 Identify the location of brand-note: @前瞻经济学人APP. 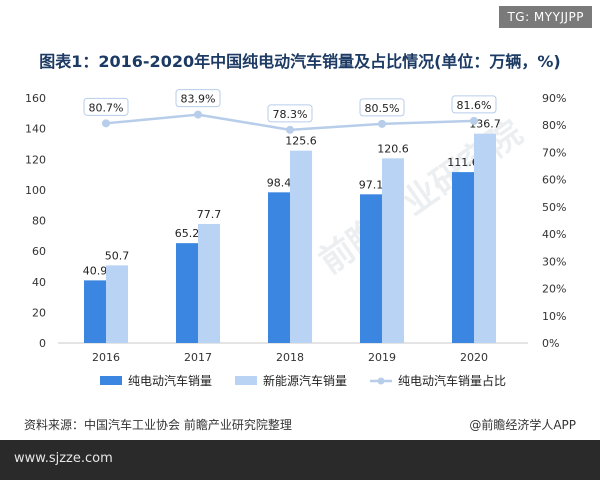
(522, 425).